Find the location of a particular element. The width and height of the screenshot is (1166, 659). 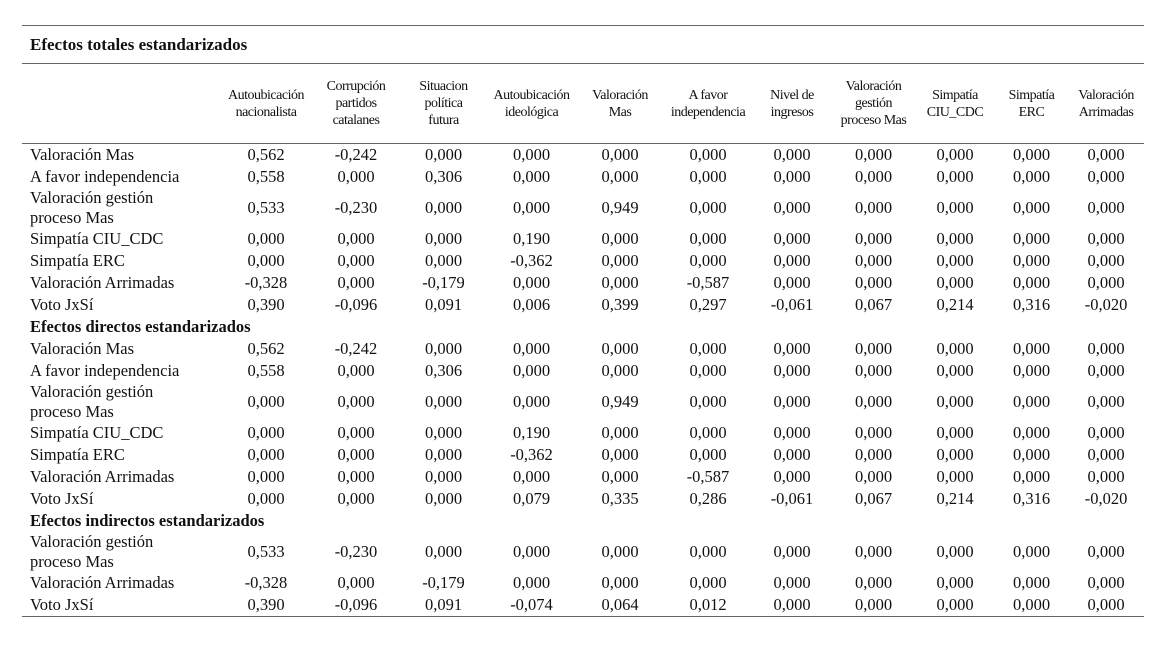

header-line: ideológica is located at coordinates (531, 112).